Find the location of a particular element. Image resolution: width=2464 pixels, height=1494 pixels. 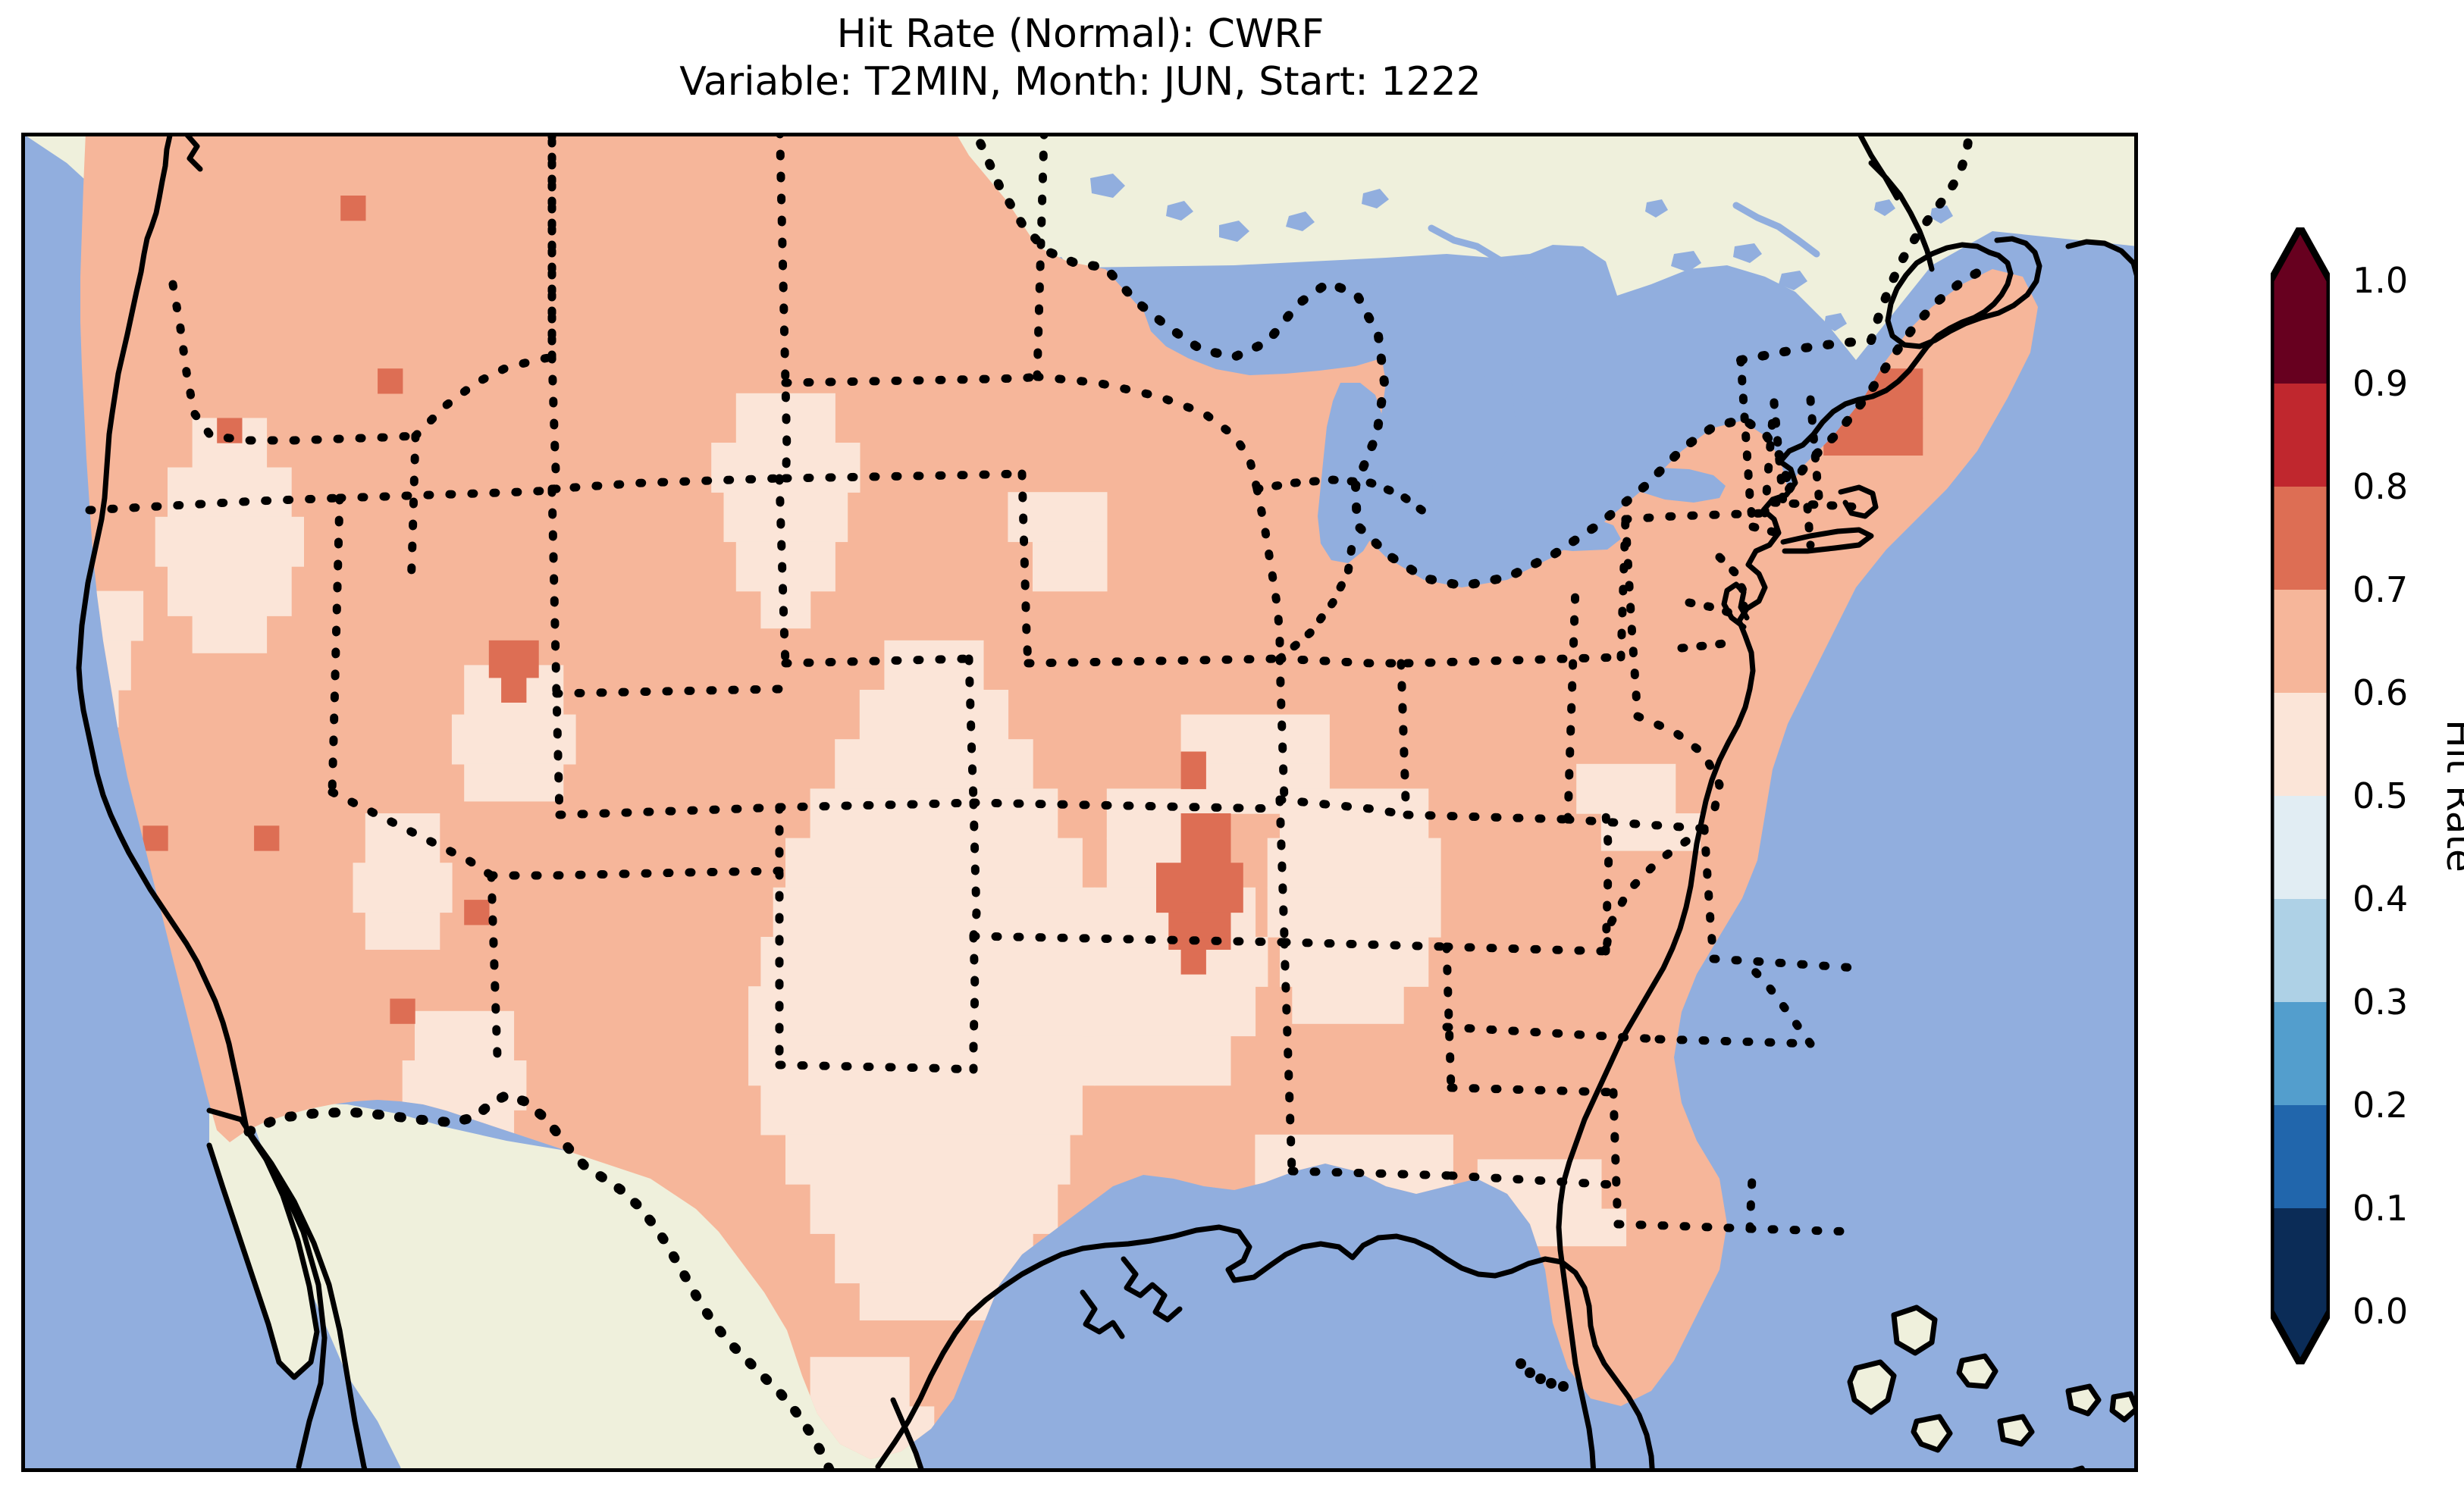

colorbar-tick-0p0: 0.0 is located at coordinates (2381, 1311).